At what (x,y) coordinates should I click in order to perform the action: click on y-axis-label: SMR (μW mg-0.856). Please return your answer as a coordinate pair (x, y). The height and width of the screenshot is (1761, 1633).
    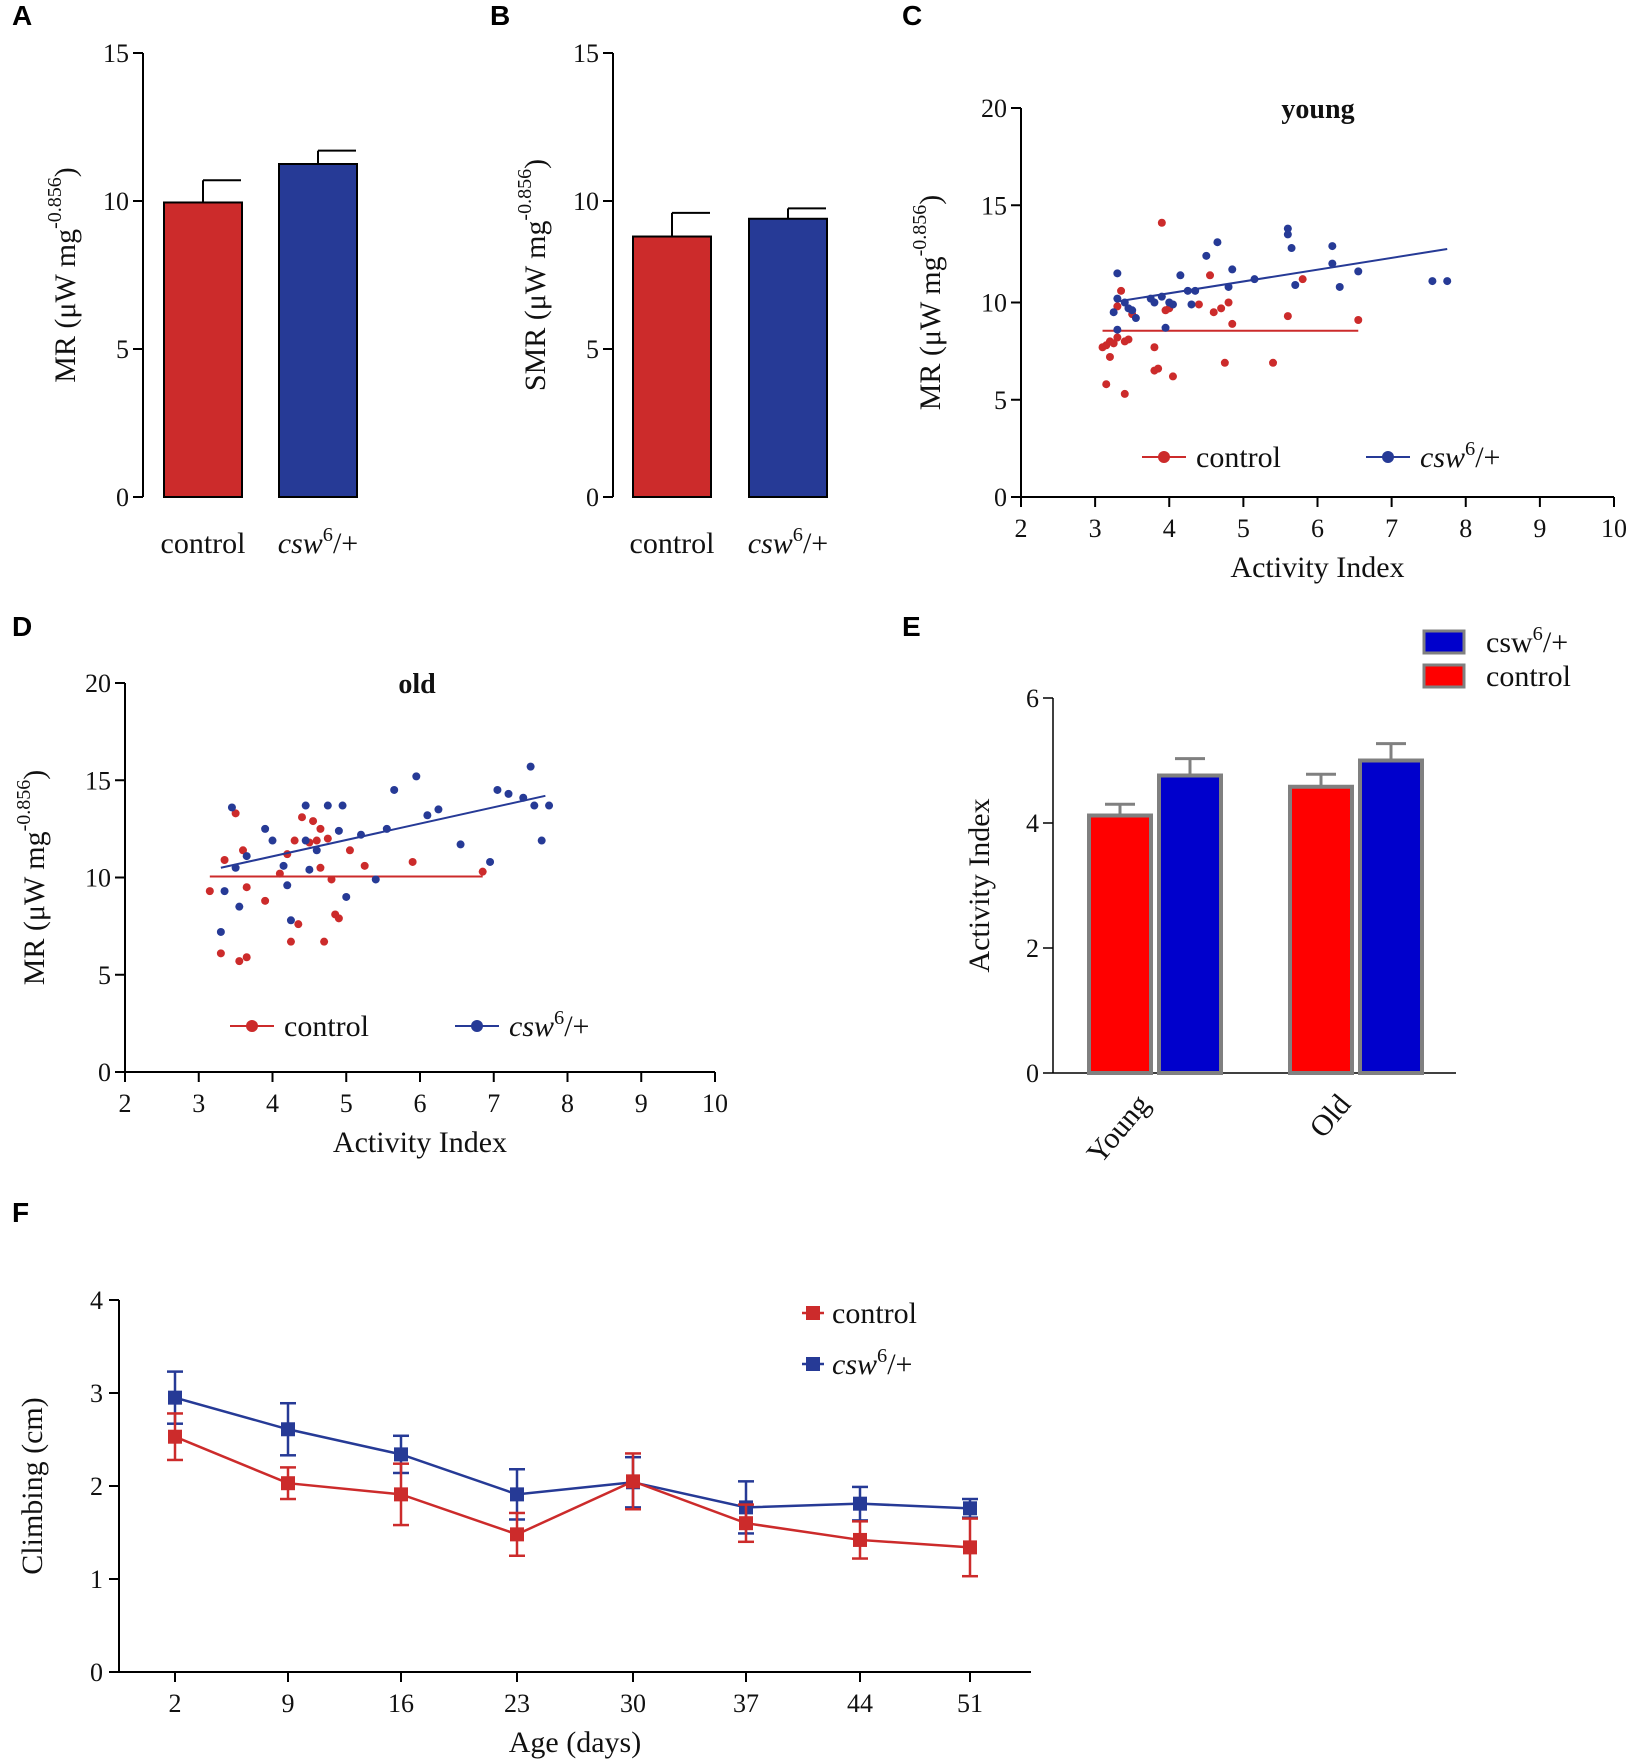
    Looking at the image, I should click on (533, 275).